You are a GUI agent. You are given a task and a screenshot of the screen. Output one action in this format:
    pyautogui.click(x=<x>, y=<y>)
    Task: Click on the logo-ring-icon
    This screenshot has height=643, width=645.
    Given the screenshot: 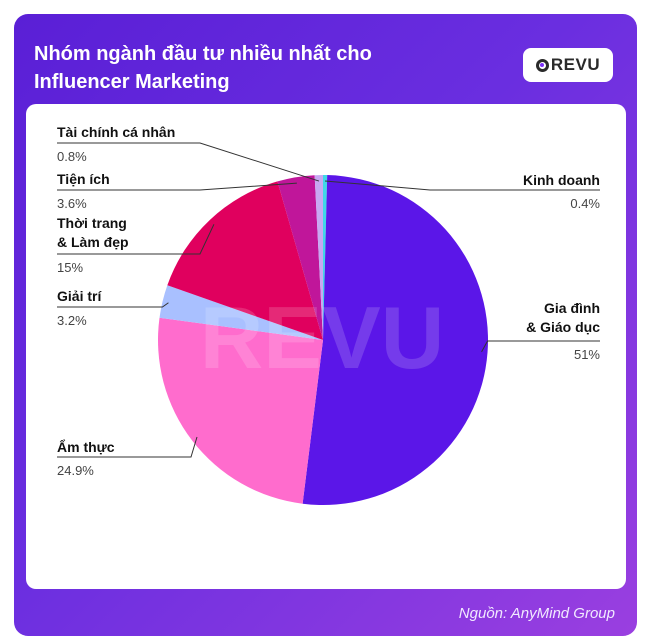 What is the action you would take?
    pyautogui.click(x=542, y=65)
    